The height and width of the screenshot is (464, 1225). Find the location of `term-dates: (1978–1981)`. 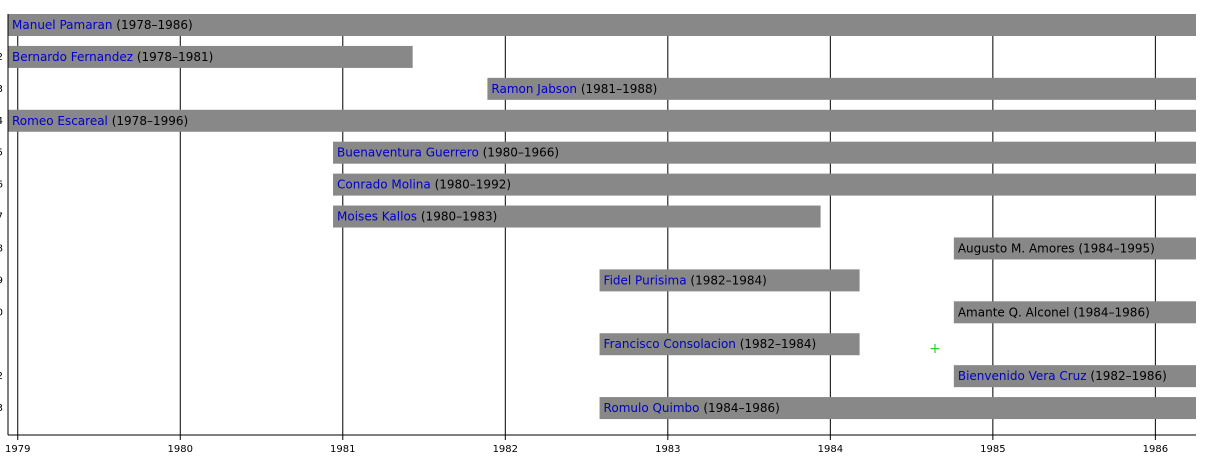

term-dates: (1978–1981) is located at coordinates (175, 56).